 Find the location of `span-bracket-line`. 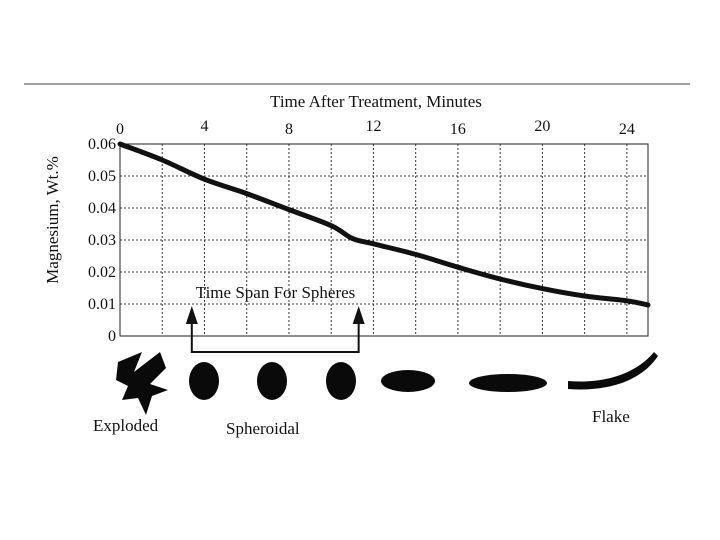

span-bracket-line is located at coordinates (275, 337).